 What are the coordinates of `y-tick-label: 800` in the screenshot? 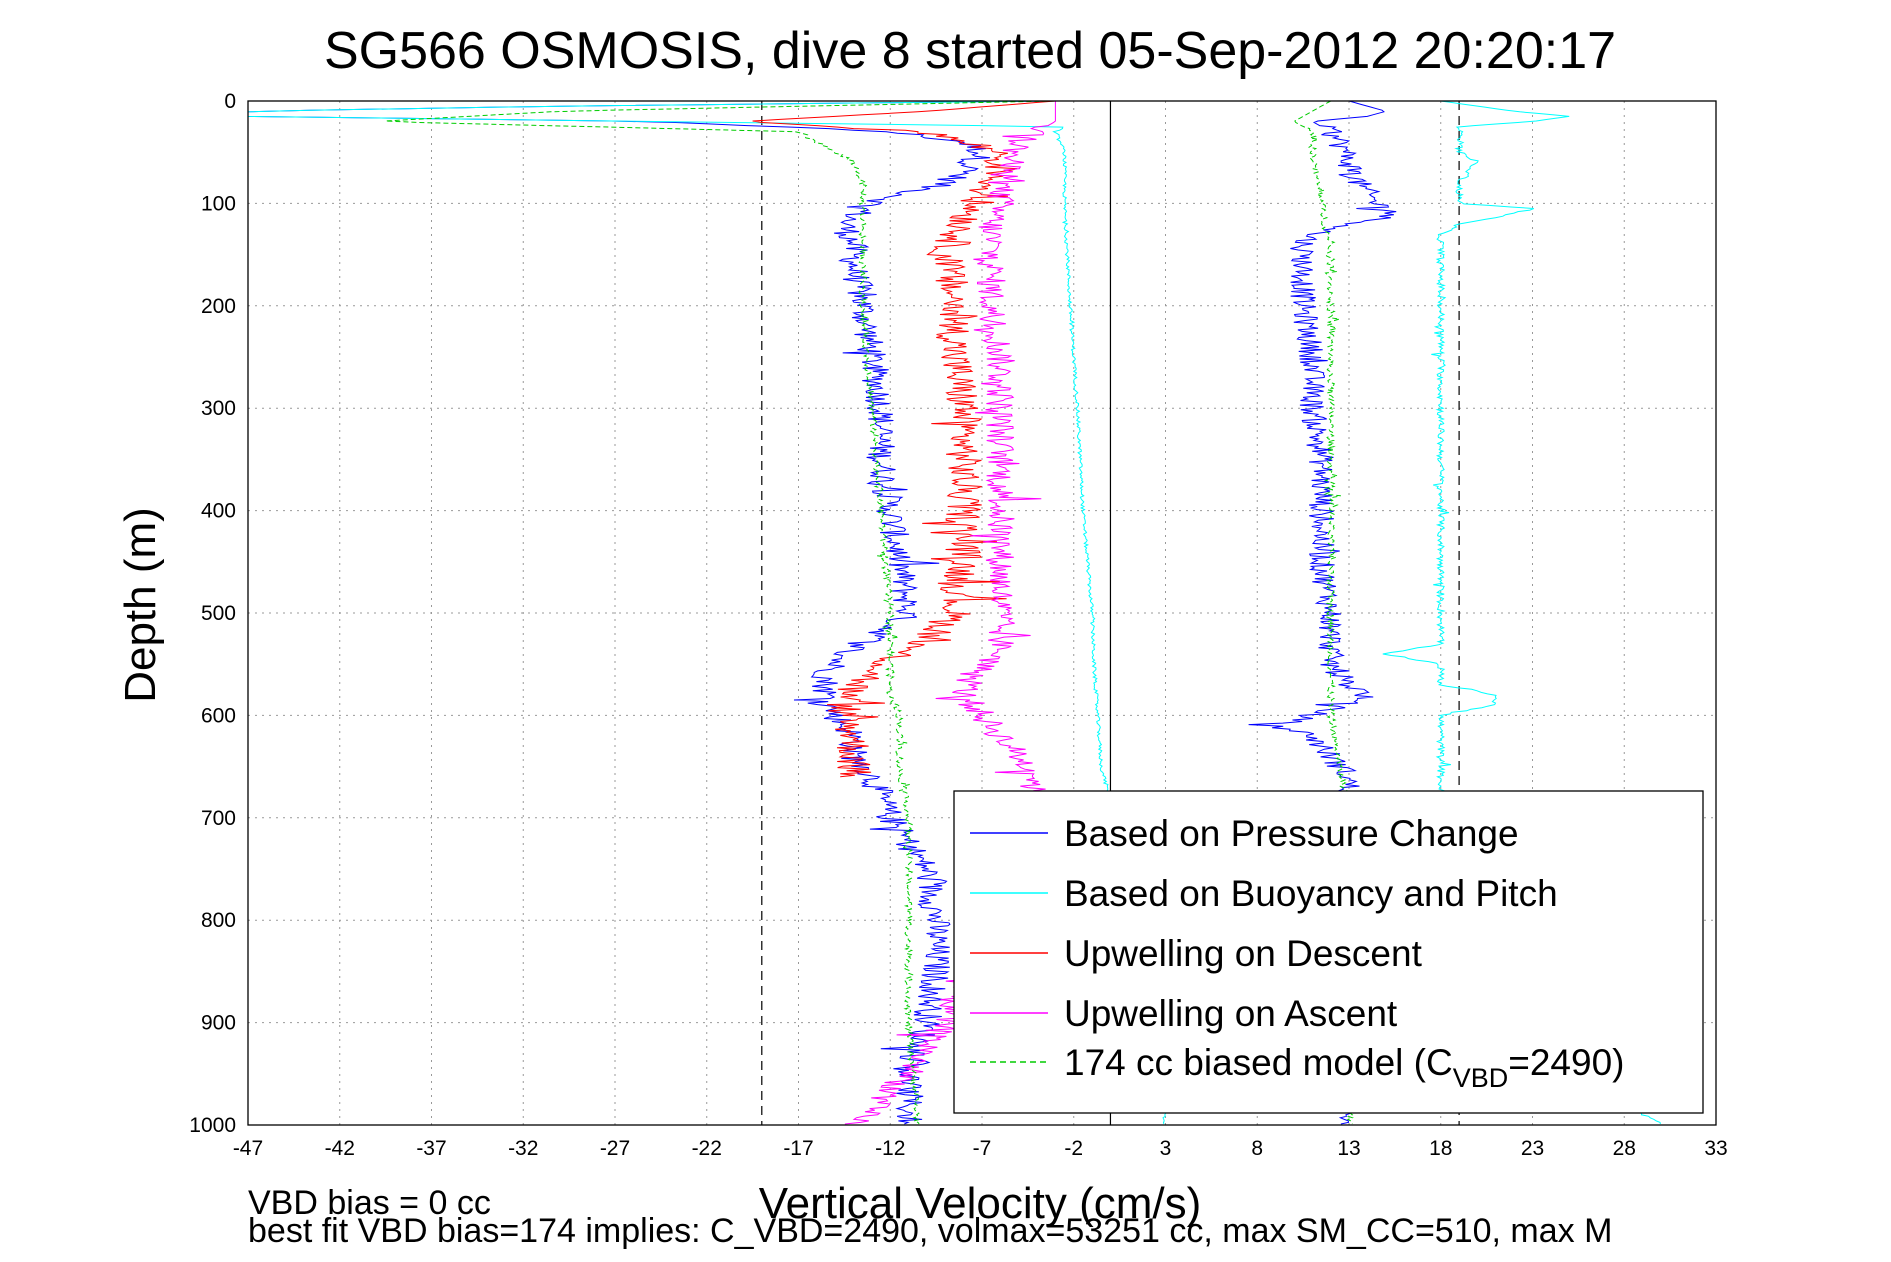 It's located at (218, 920).